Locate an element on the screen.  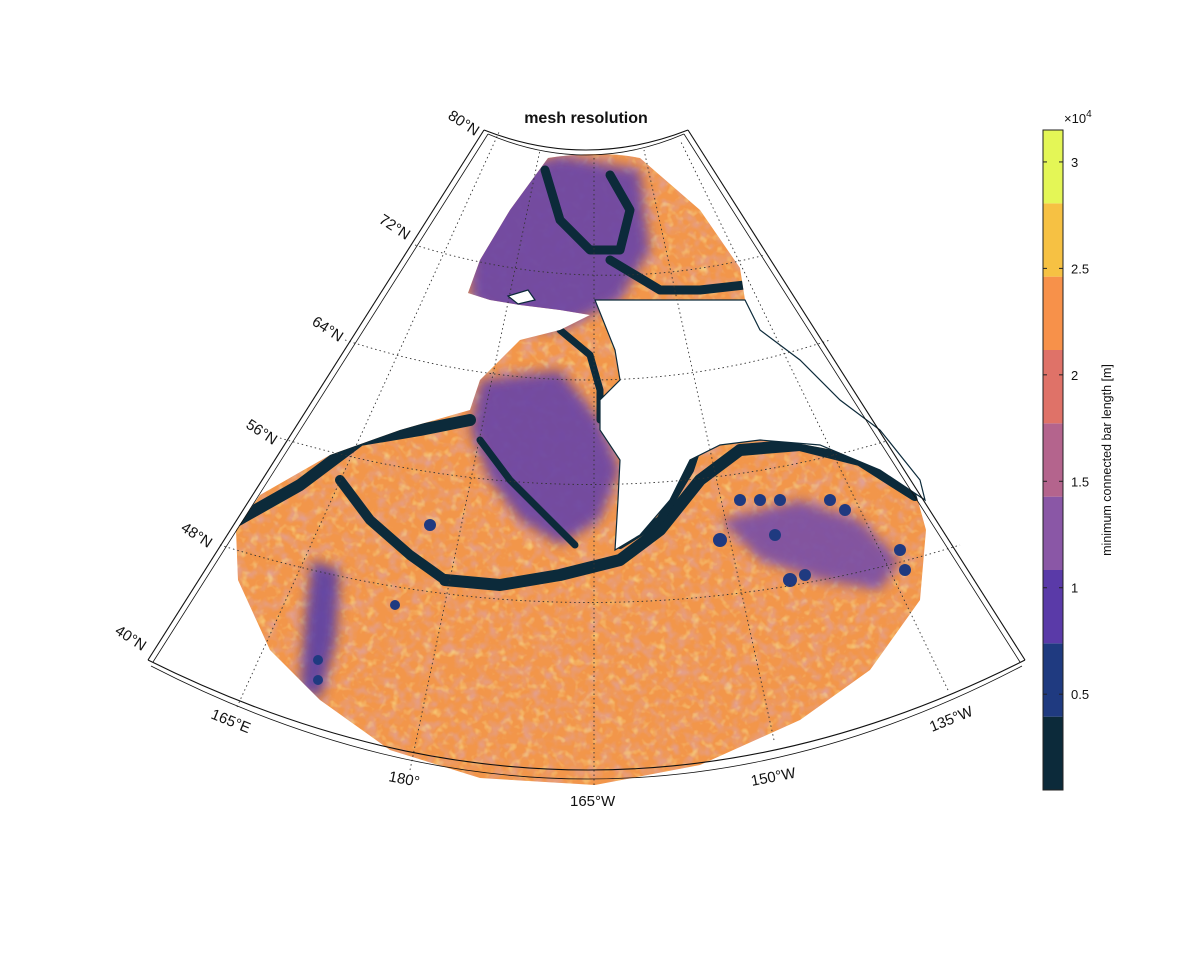
colorbar-label: minimum connected bar length [m] is located at coordinates (1107, 460).